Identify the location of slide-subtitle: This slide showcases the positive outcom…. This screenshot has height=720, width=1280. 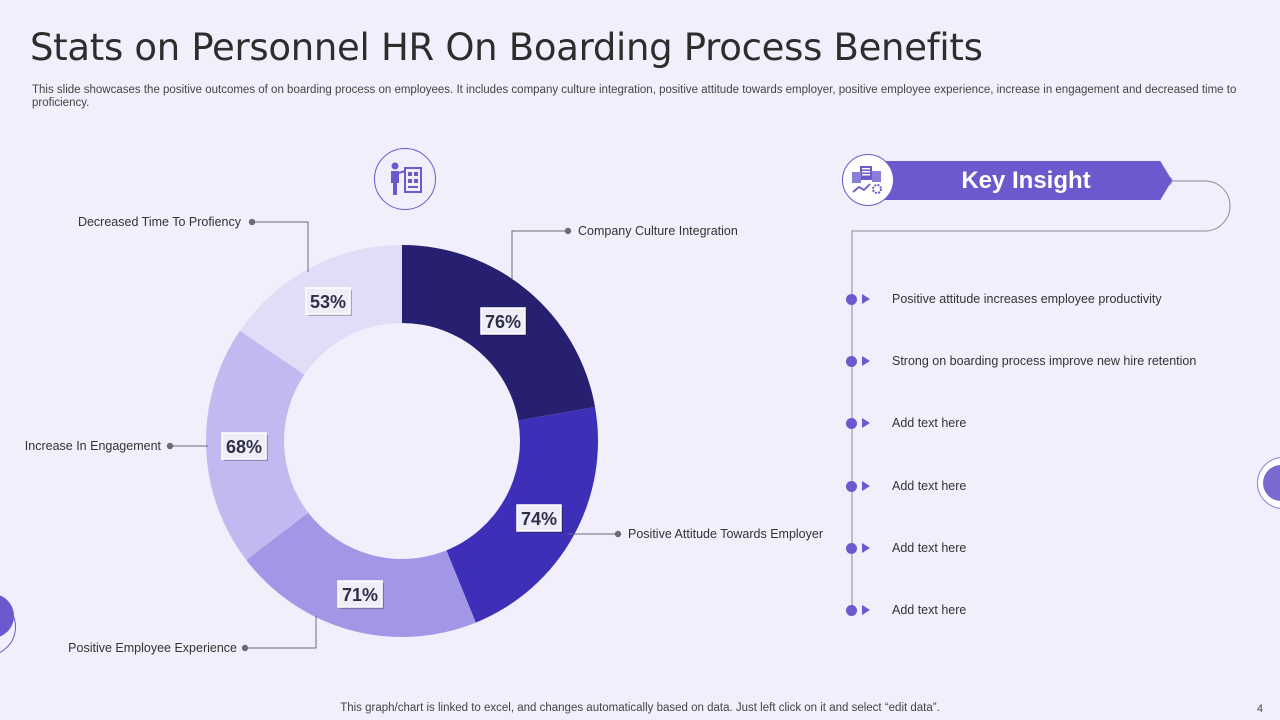
(634, 96).